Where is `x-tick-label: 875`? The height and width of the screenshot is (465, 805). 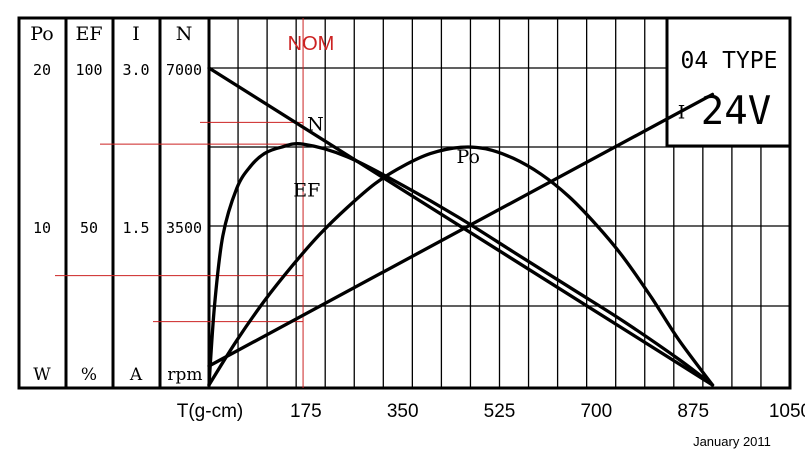 x-tick-label: 875 is located at coordinates (693, 411).